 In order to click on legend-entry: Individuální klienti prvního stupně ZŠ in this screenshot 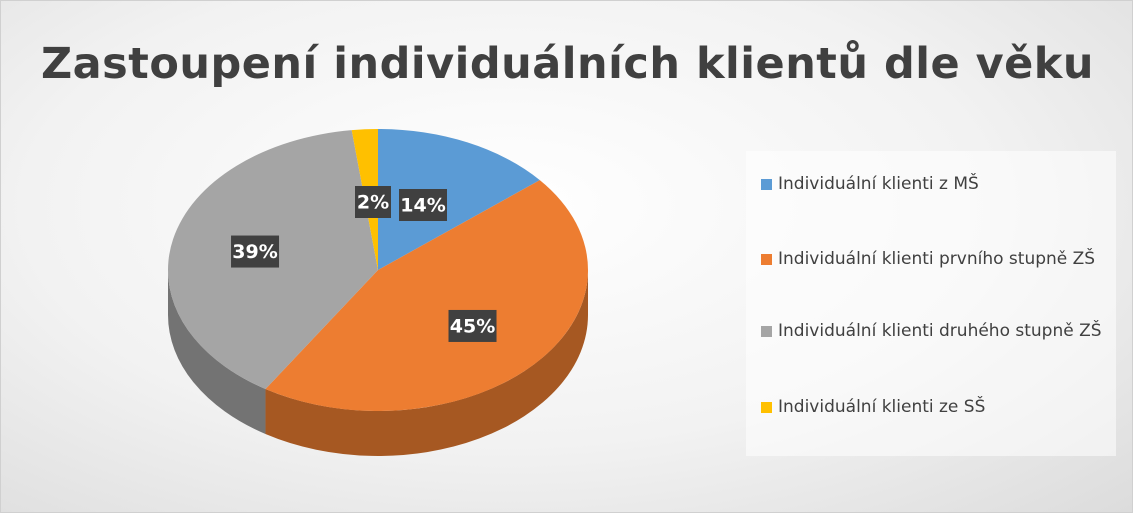, I will do `click(933, 259)`.